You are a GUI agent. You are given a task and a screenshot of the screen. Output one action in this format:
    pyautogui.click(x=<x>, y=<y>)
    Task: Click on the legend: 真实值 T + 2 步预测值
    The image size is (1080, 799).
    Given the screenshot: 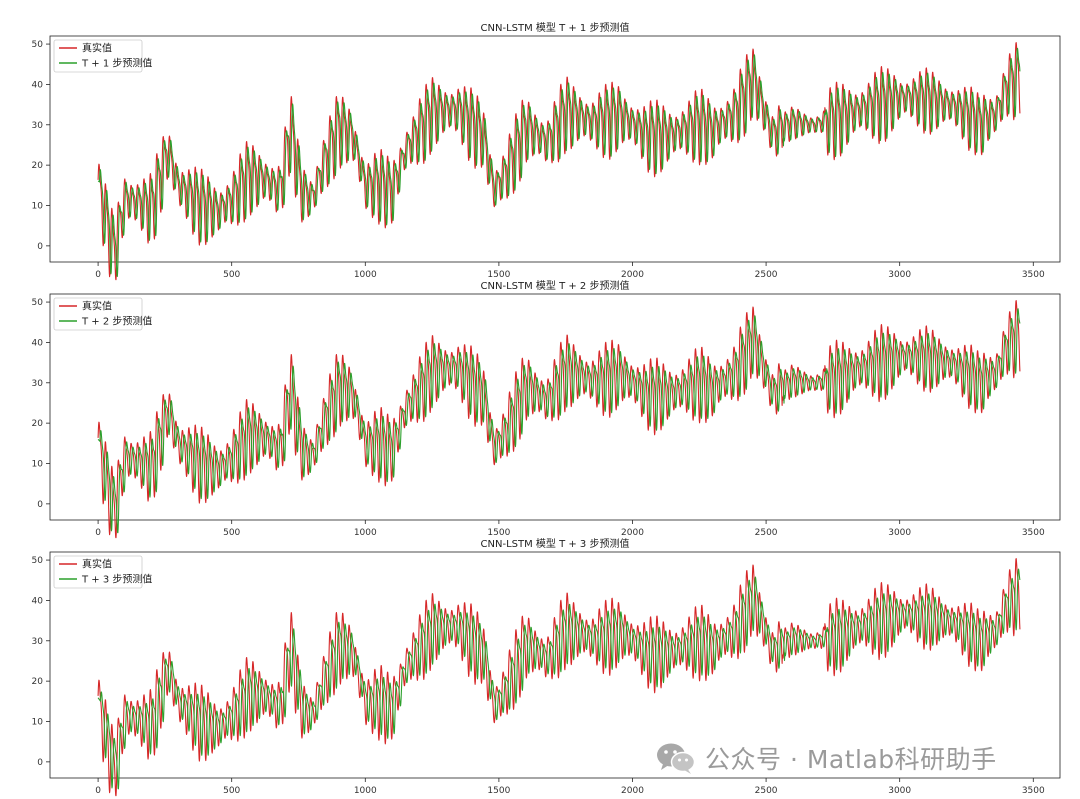 What is the action you would take?
    pyautogui.click(x=102, y=314)
    